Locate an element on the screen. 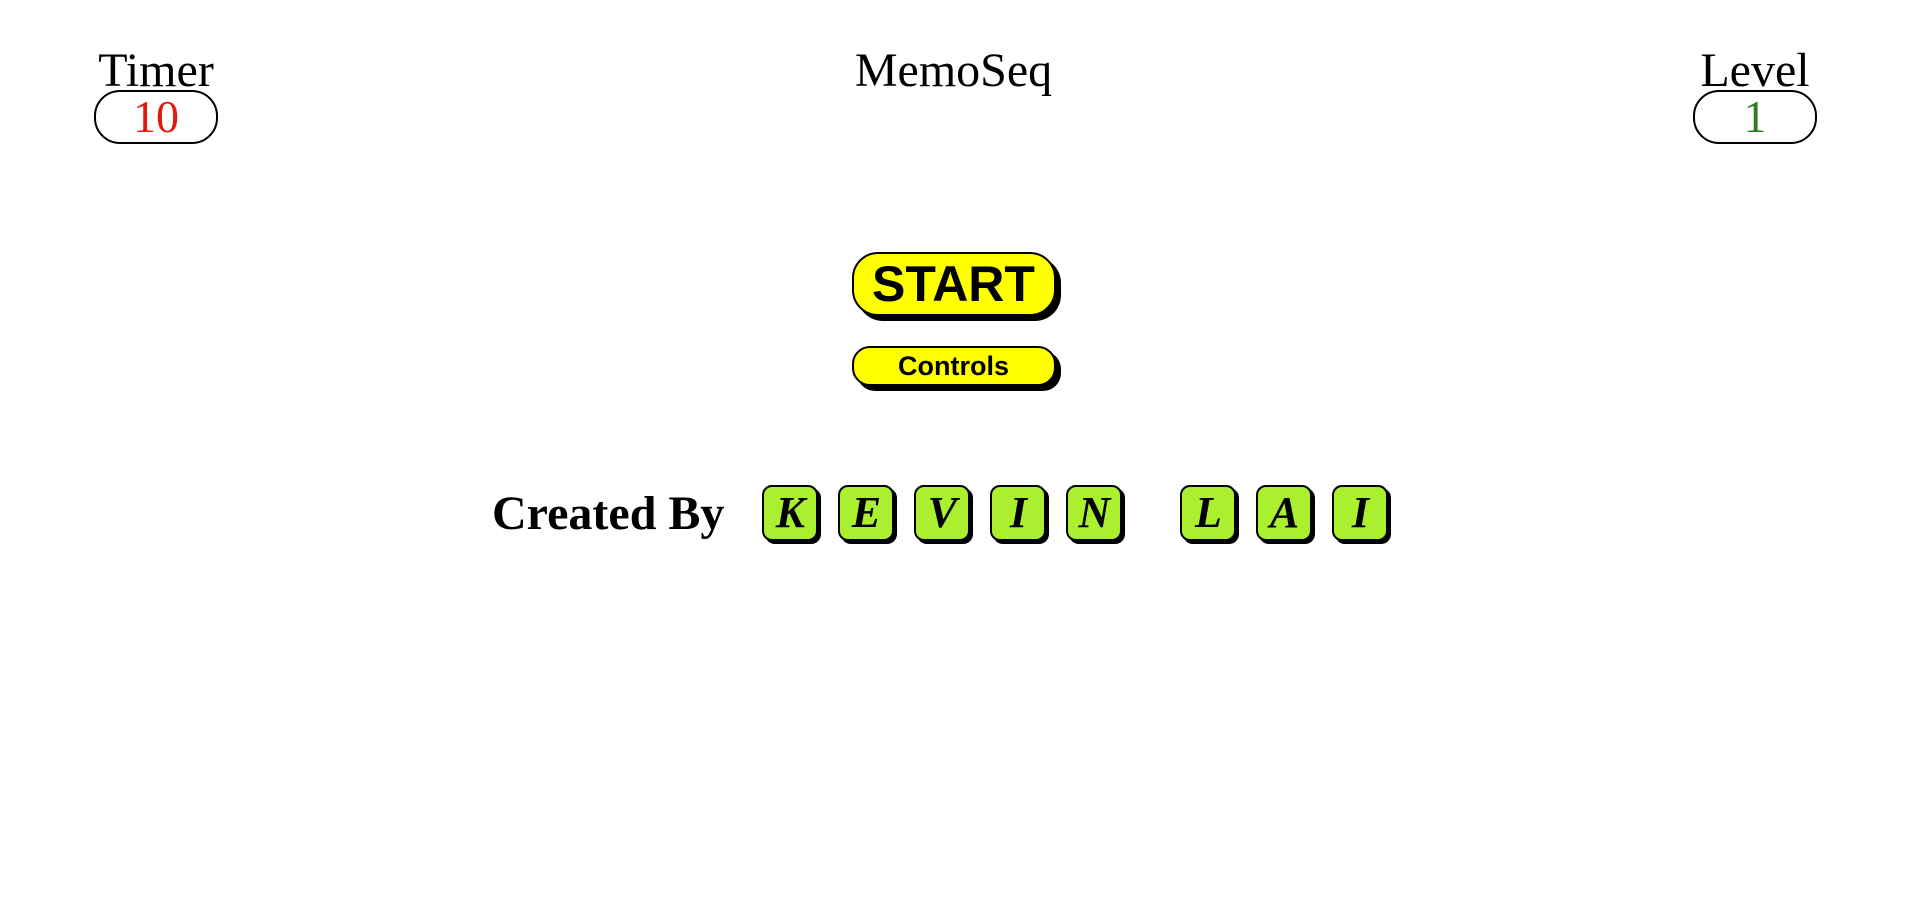  timer-display: Timer 10 is located at coordinates (156, 94).